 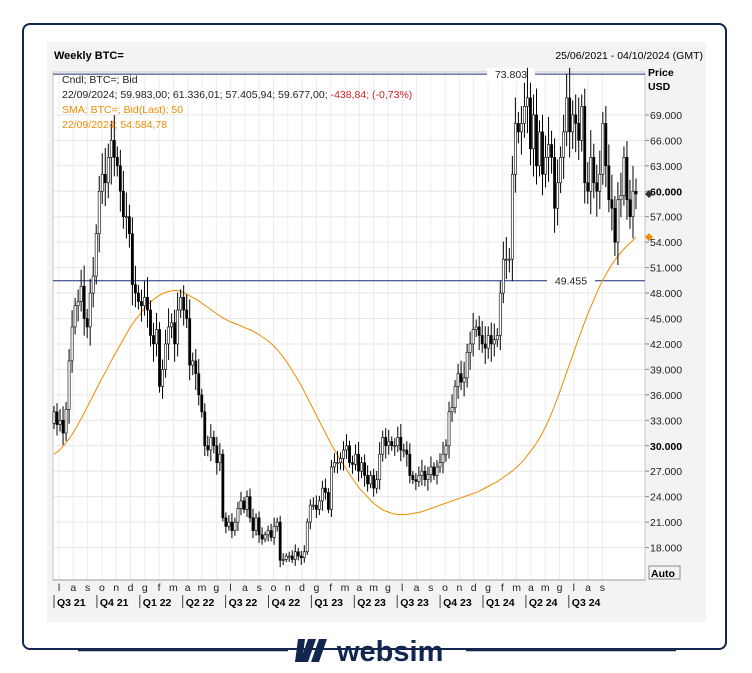 What do you see at coordinates (629, 56) in the screenshot?
I see `date-range: 25/06/2021 - 04/10/2024 (GMT)` at bounding box center [629, 56].